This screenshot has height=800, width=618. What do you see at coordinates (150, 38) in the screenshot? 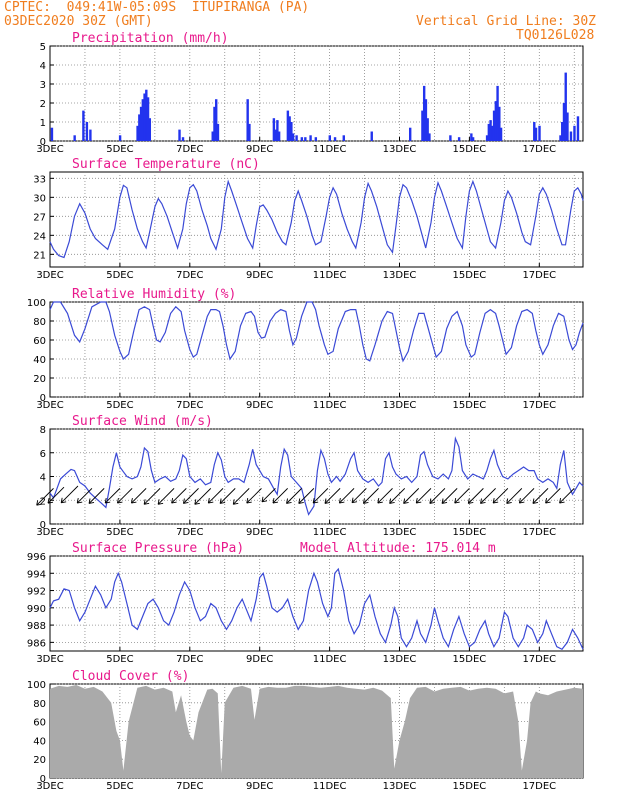
I see `precip-title: Precipitation (mm/h)` at bounding box center [150, 38].